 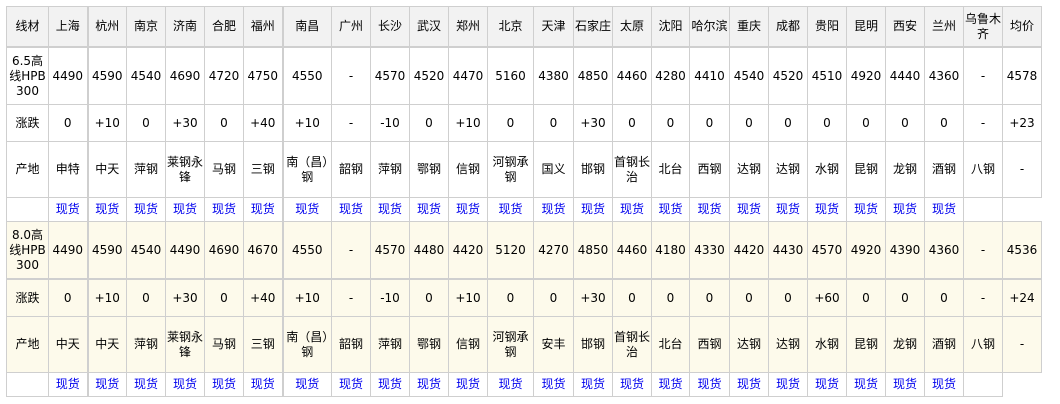 What do you see at coordinates (390, 344) in the screenshot?
I see `origin-cell: 萍钢` at bounding box center [390, 344].